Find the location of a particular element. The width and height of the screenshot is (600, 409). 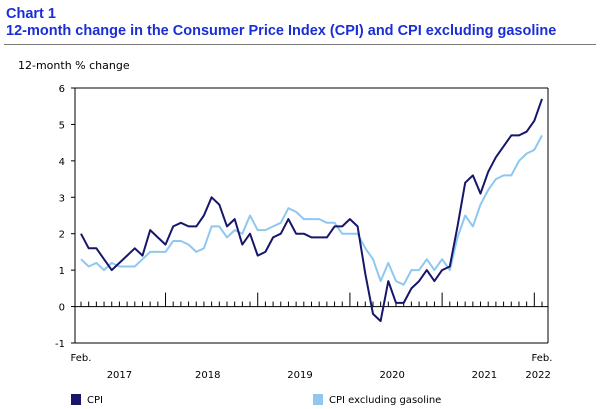

legend-swatch-cpi is located at coordinates (76, 399).